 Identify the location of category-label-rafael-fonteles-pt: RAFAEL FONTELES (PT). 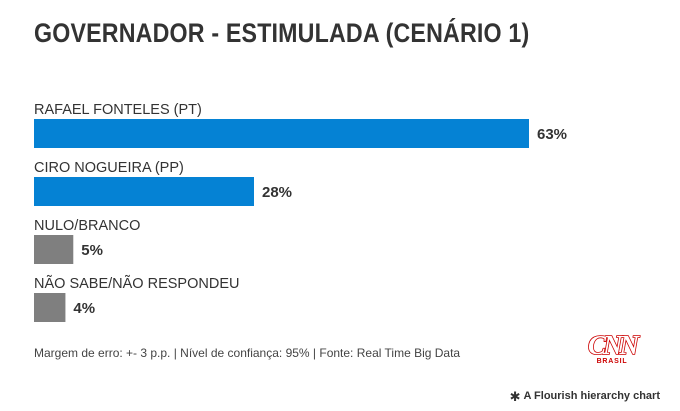
(118, 110).